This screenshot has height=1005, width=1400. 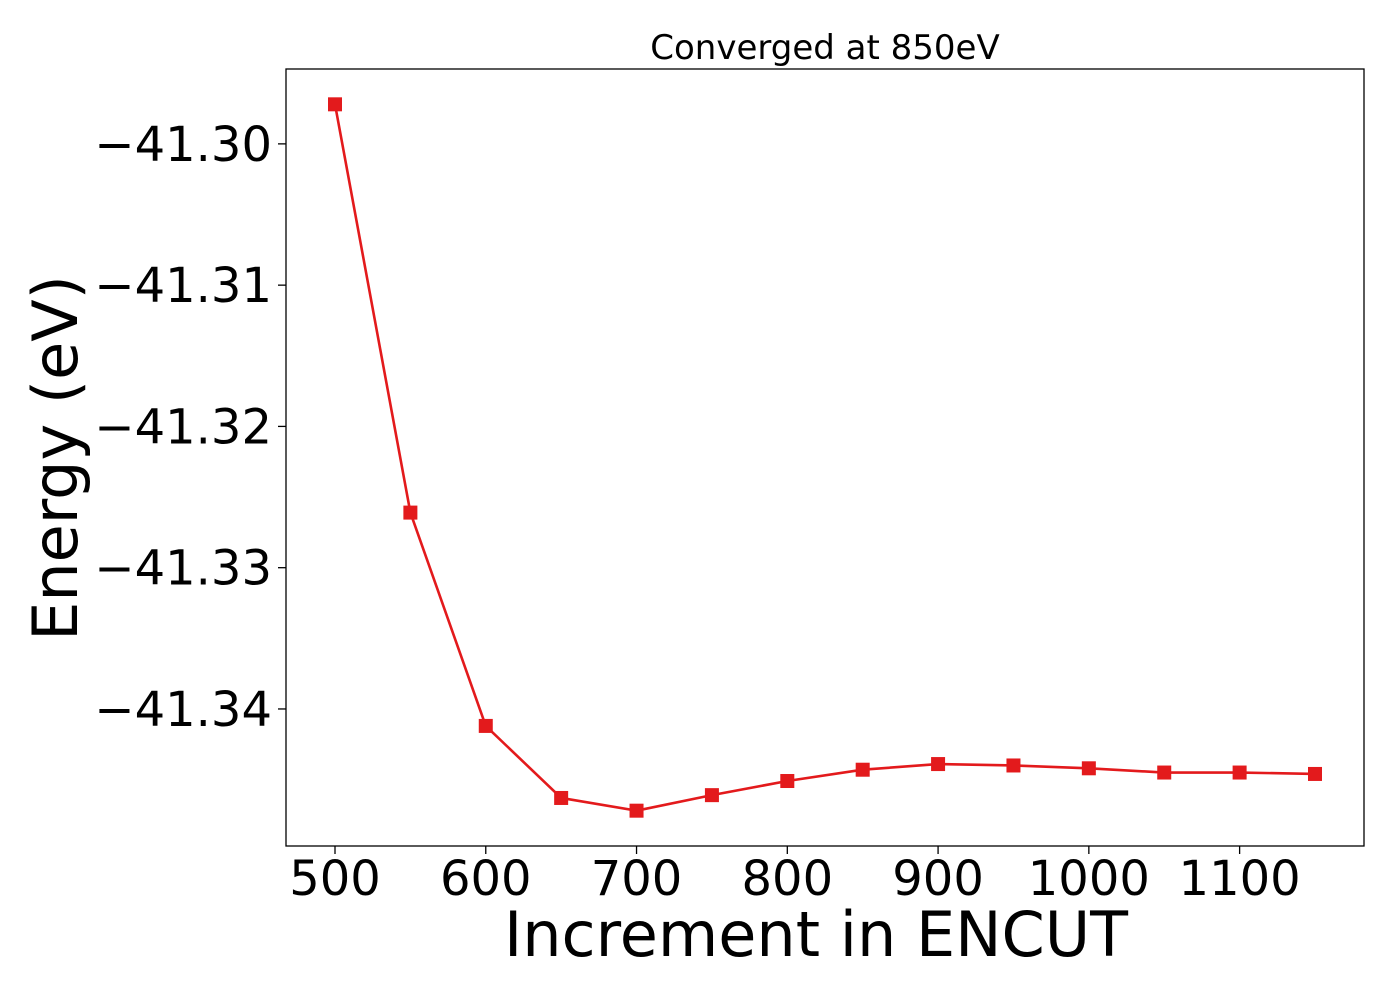 What do you see at coordinates (183, 710) in the screenshot?
I see `y-tick-label: −41.34` at bounding box center [183, 710].